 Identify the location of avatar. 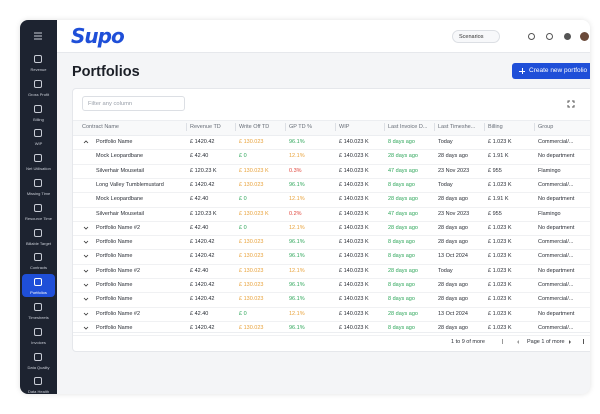
(584, 36).